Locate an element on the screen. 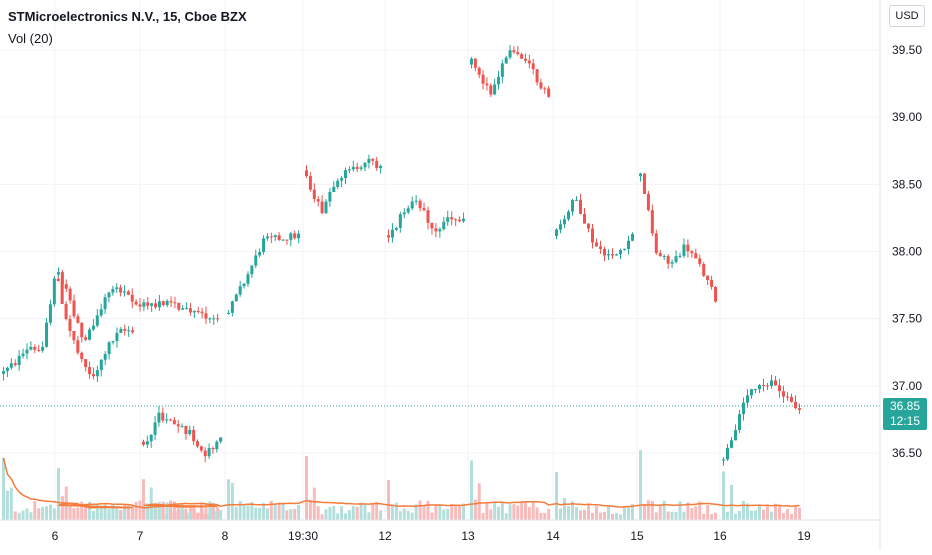 Image resolution: width=932 pixels, height=555 pixels. symbol-title: STMicroelectronics N.V., 15, Cboe BZX is located at coordinates (127, 16).